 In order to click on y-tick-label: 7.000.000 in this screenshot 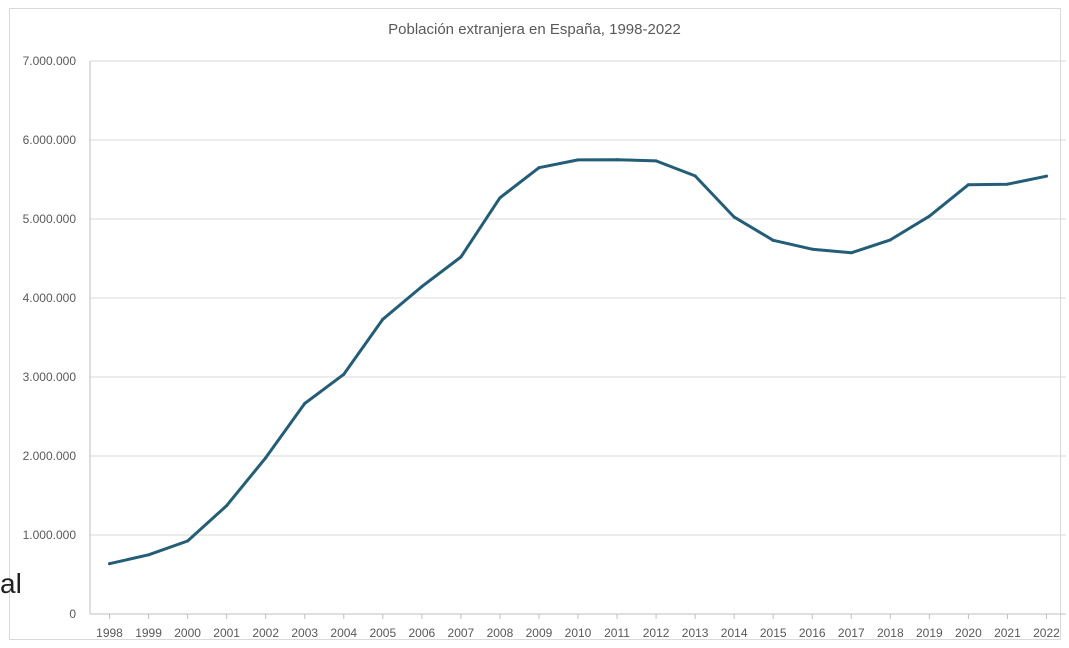, I will do `click(50, 61)`.